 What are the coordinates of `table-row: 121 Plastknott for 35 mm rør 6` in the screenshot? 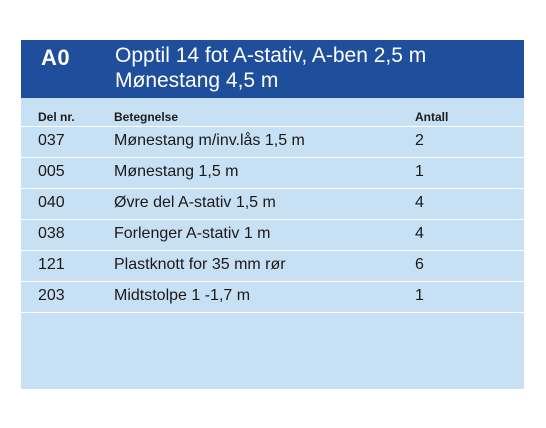 It's located at (272, 265).